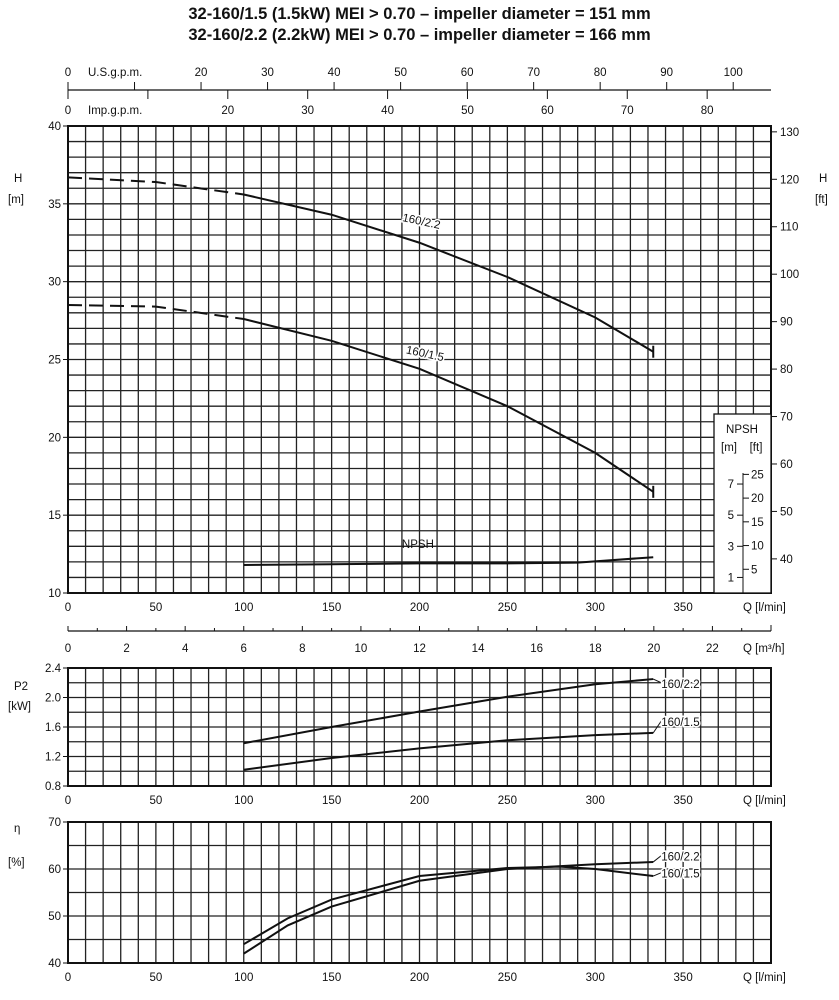  What do you see at coordinates (757, 475) in the screenshot?
I see `npsh-ft-tick-label: 25` at bounding box center [757, 475].